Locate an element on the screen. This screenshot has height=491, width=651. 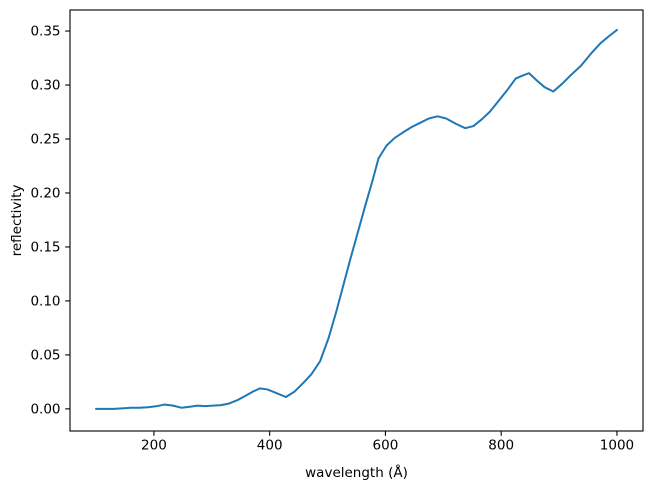
y-tick-label: 0.20 is located at coordinates (45, 193).